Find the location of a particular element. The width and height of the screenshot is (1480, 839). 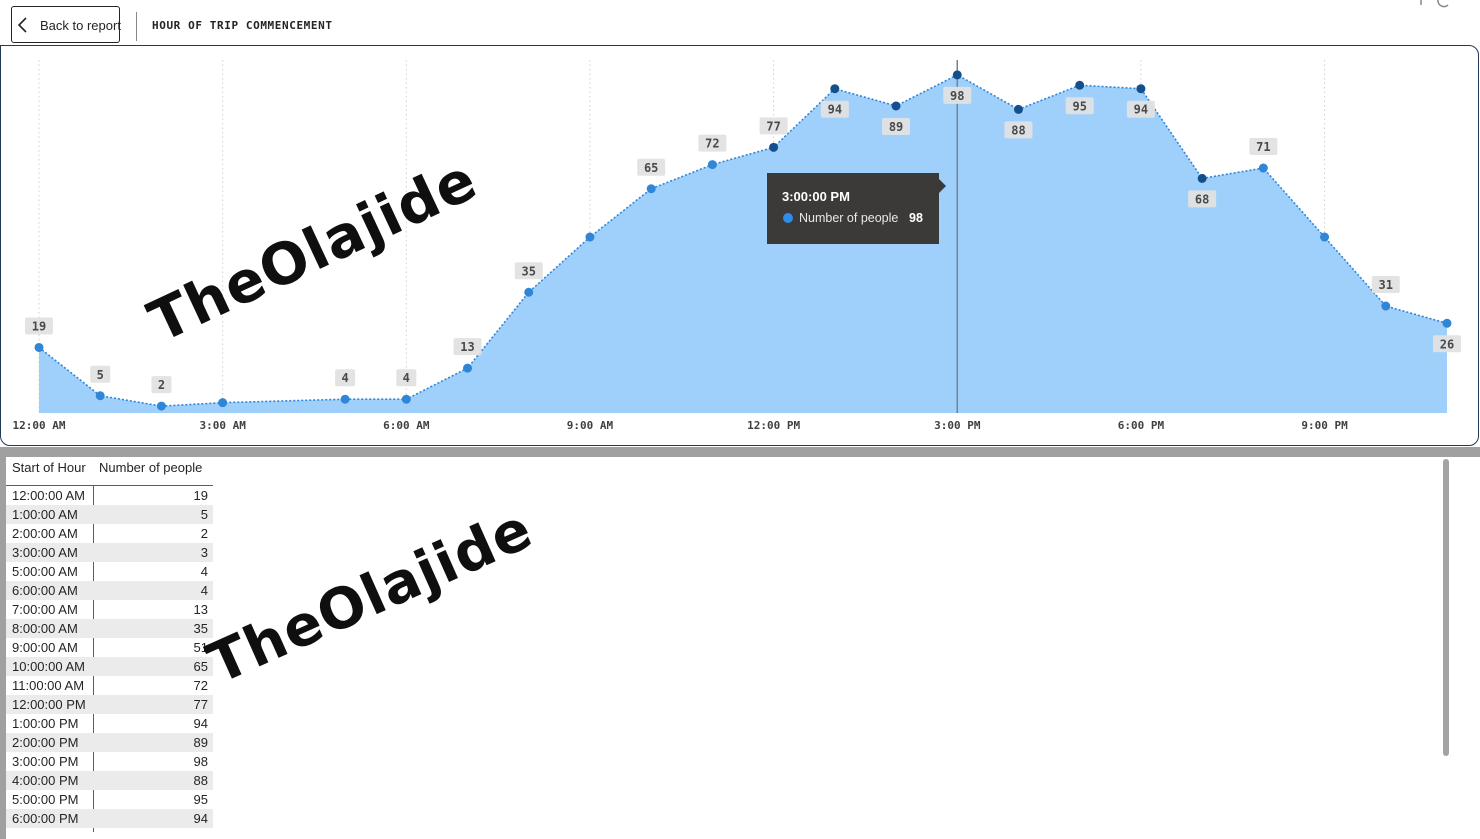

table-row: 5:00:00 PM 95 is located at coordinates (109, 799).